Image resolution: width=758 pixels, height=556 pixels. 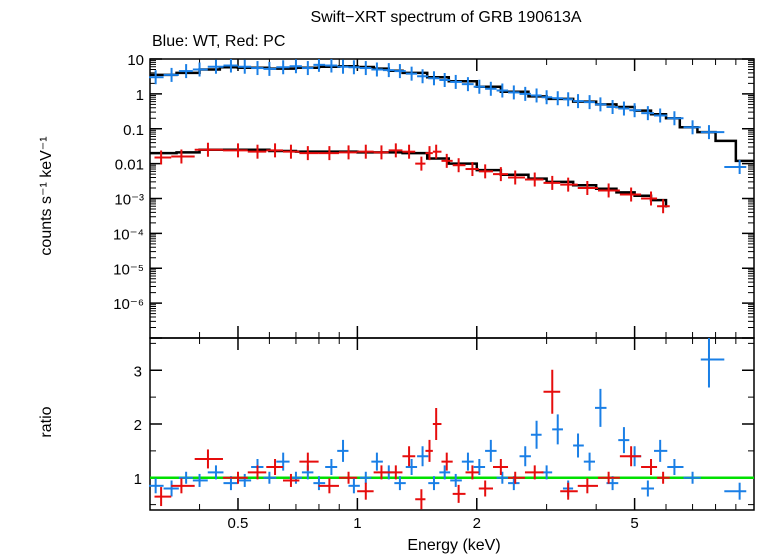 What do you see at coordinates (138, 371) in the screenshot?
I see `y-tick-label: 3` at bounding box center [138, 371].